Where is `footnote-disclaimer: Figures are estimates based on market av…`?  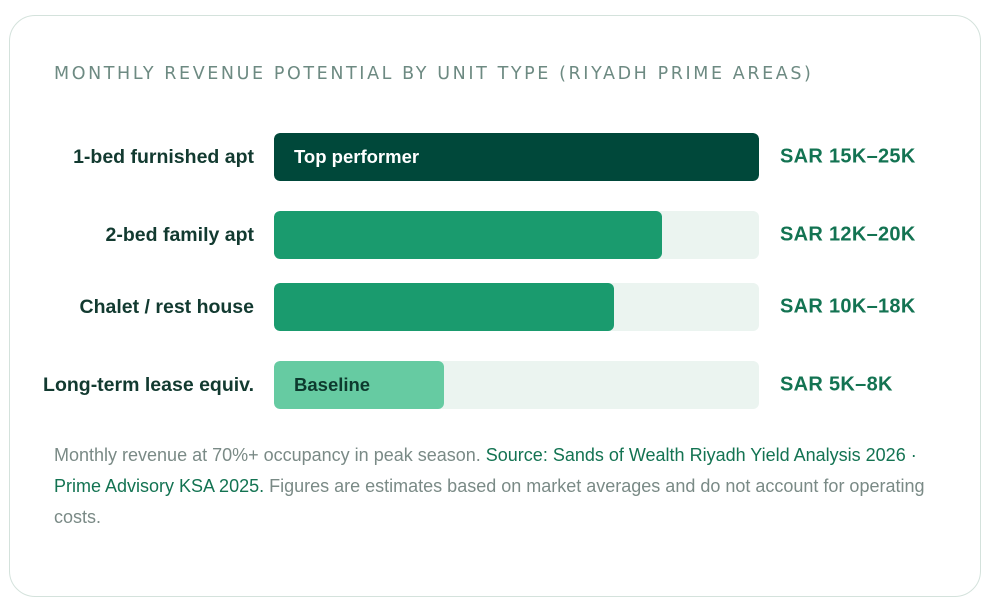 footnote-disclaimer: Figures are estimates based on market av… is located at coordinates (489, 501).